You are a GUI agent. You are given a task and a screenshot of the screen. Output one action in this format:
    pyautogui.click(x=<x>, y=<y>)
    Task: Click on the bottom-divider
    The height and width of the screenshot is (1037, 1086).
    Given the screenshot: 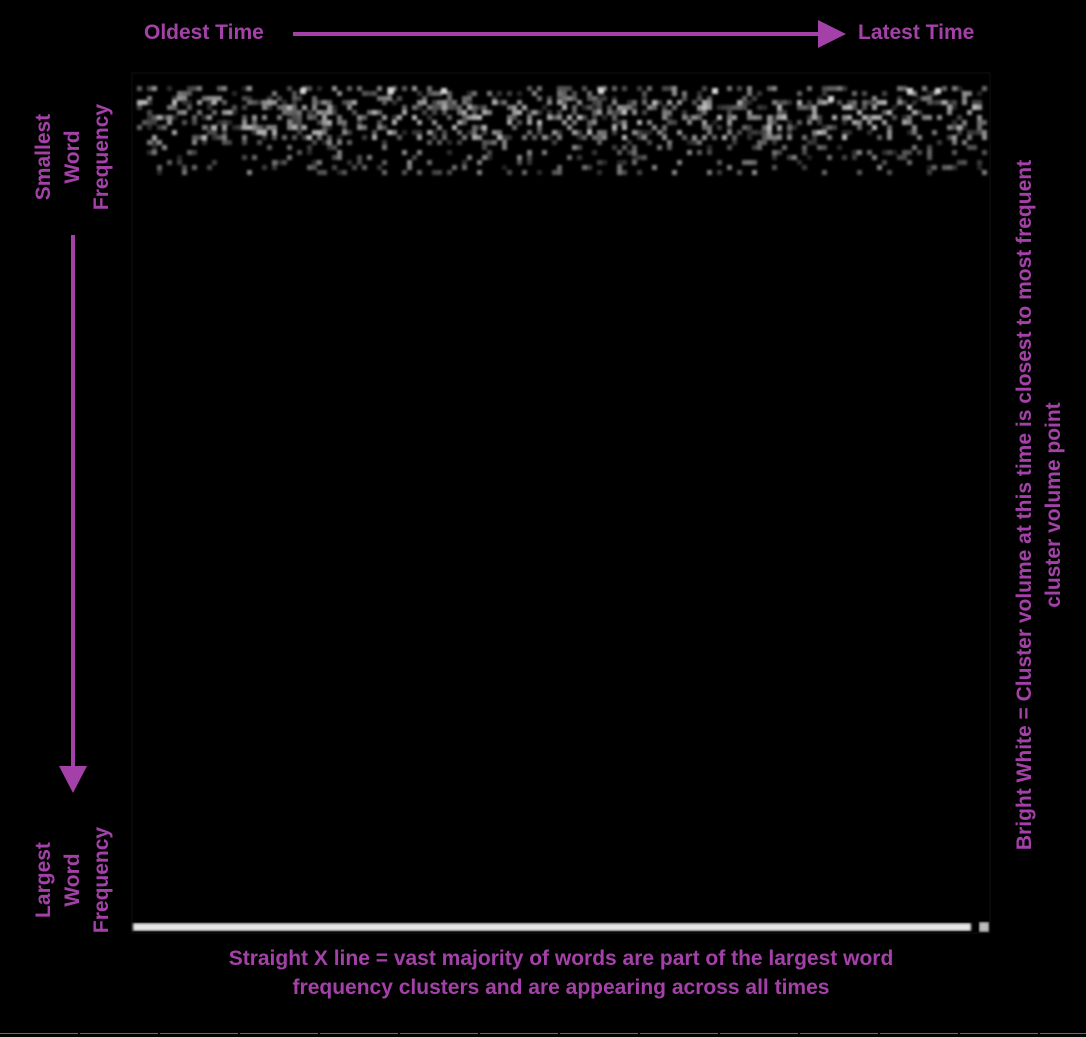 What is the action you would take?
    pyautogui.click(x=543, y=1033)
    